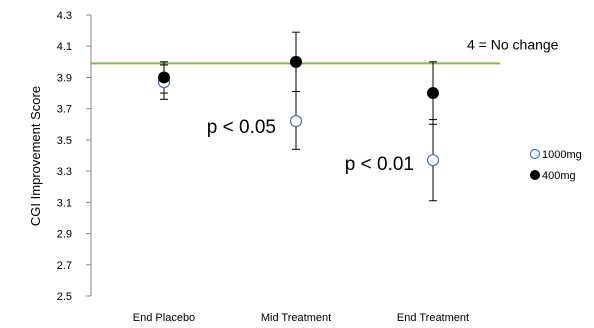 Image resolution: width=594 pixels, height=328 pixels. What do you see at coordinates (64, 16) in the screenshot?
I see `y-tick-label: 4.3` at bounding box center [64, 16].